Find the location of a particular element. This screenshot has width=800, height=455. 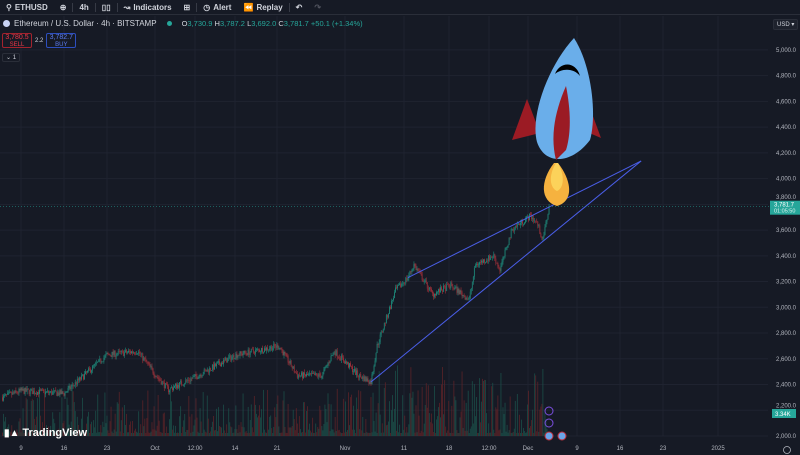

buy-button: 3,782.7 BUY is located at coordinates (61, 40).